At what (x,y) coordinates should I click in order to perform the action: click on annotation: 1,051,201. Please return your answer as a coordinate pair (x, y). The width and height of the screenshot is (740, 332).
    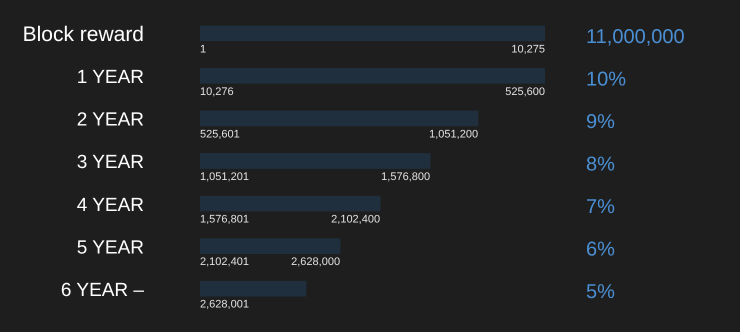
    Looking at the image, I should click on (224, 177).